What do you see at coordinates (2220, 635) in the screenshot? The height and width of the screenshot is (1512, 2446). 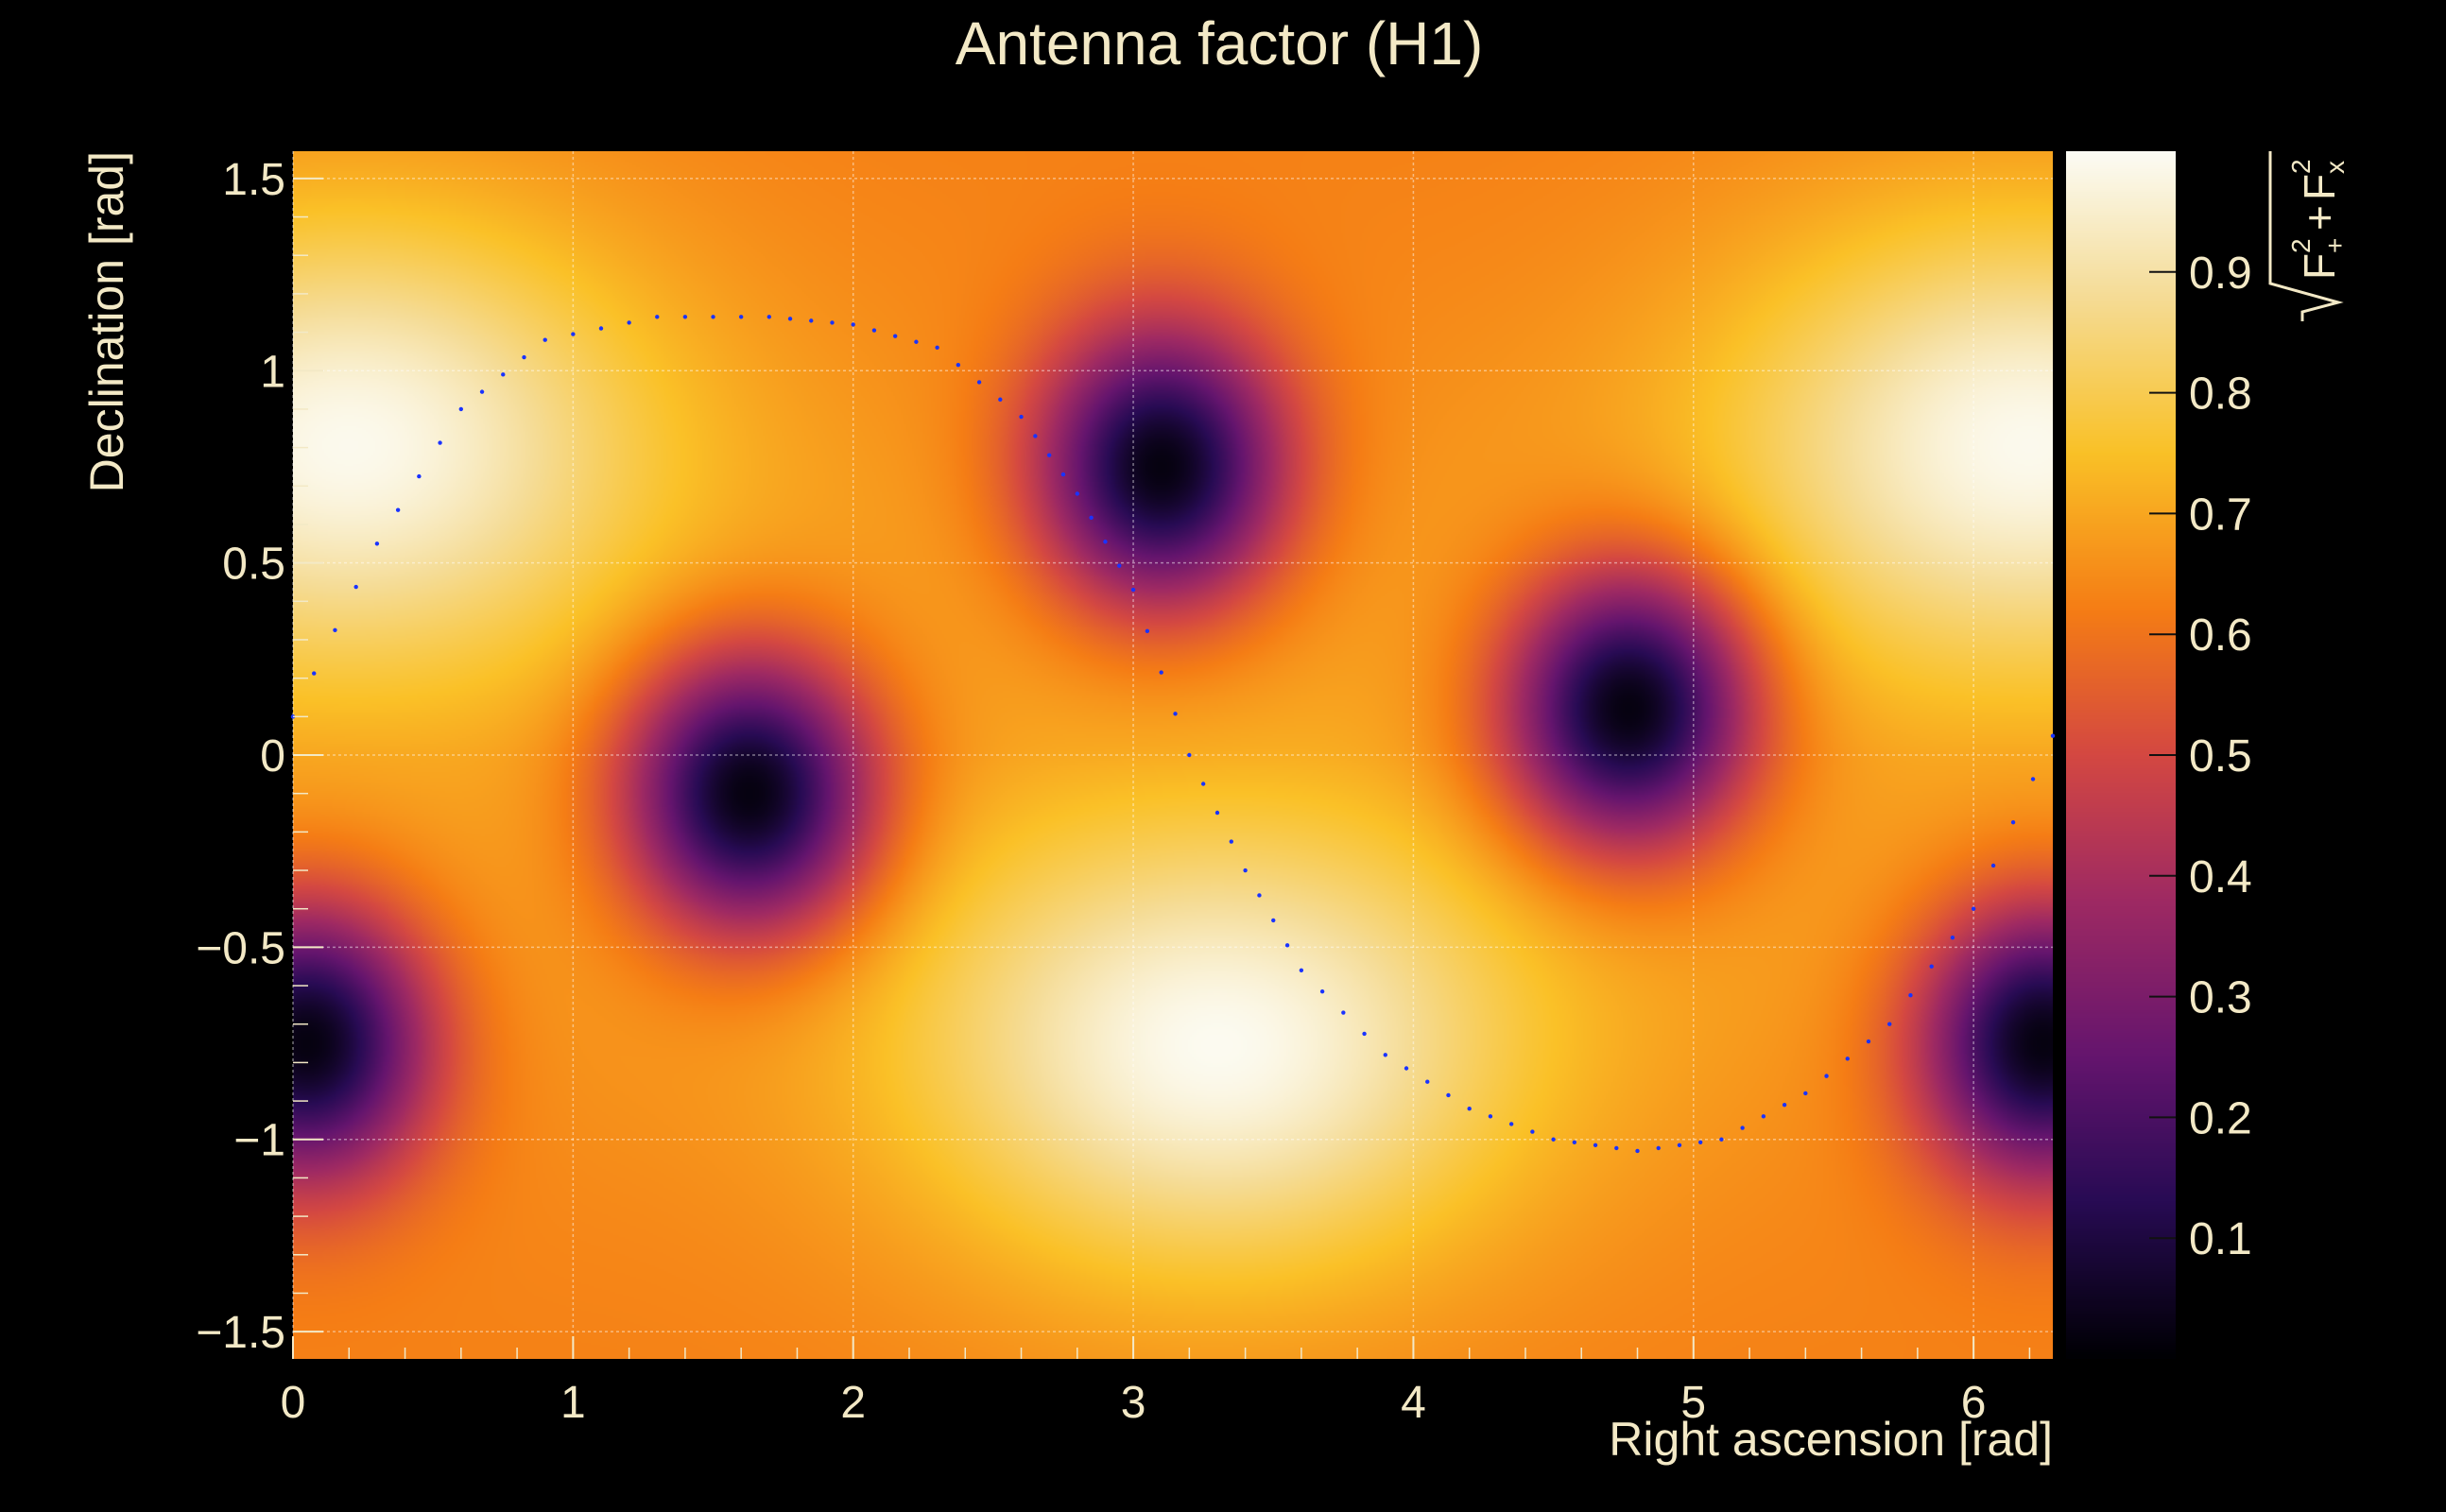 I see `colorbar-tick-label: 0.6` at bounding box center [2220, 635].